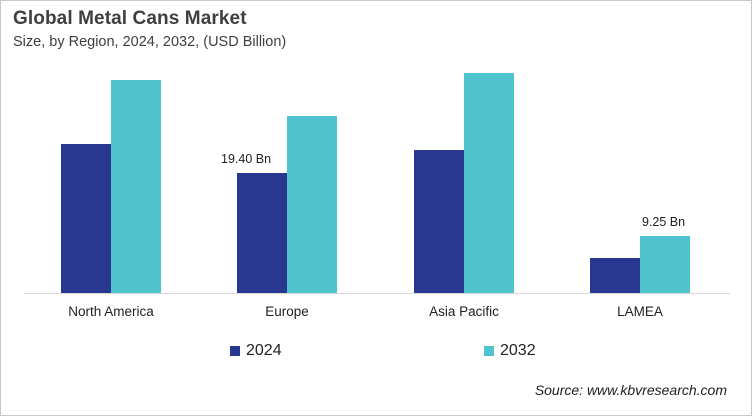  Describe the element at coordinates (489, 183) in the screenshot. I see `bar-asia-pacific-2032` at that location.